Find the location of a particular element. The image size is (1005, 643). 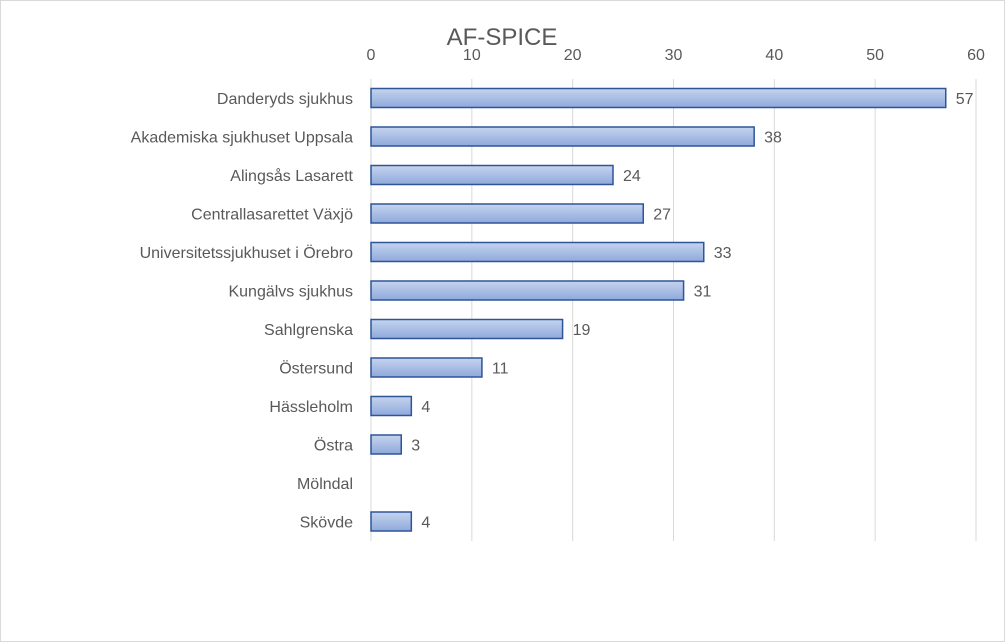

category-label: Östersund is located at coordinates (316, 369).